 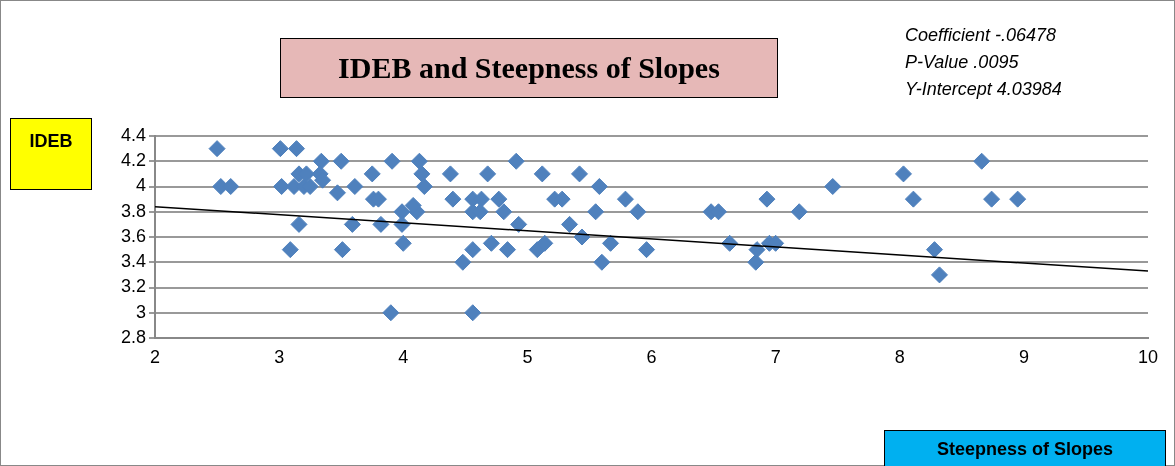 What do you see at coordinates (133, 210) in the screenshot?
I see `y-tick-label: 3.8` at bounding box center [133, 210].